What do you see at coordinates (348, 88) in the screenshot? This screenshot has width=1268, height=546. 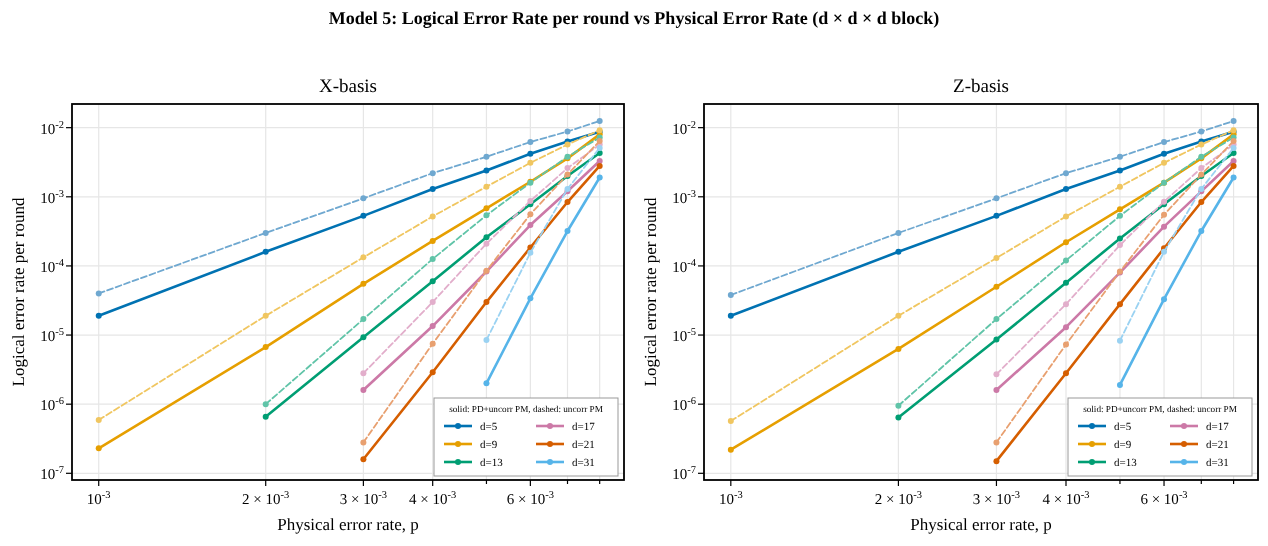 I see `chart-title: X-basis` at bounding box center [348, 88].